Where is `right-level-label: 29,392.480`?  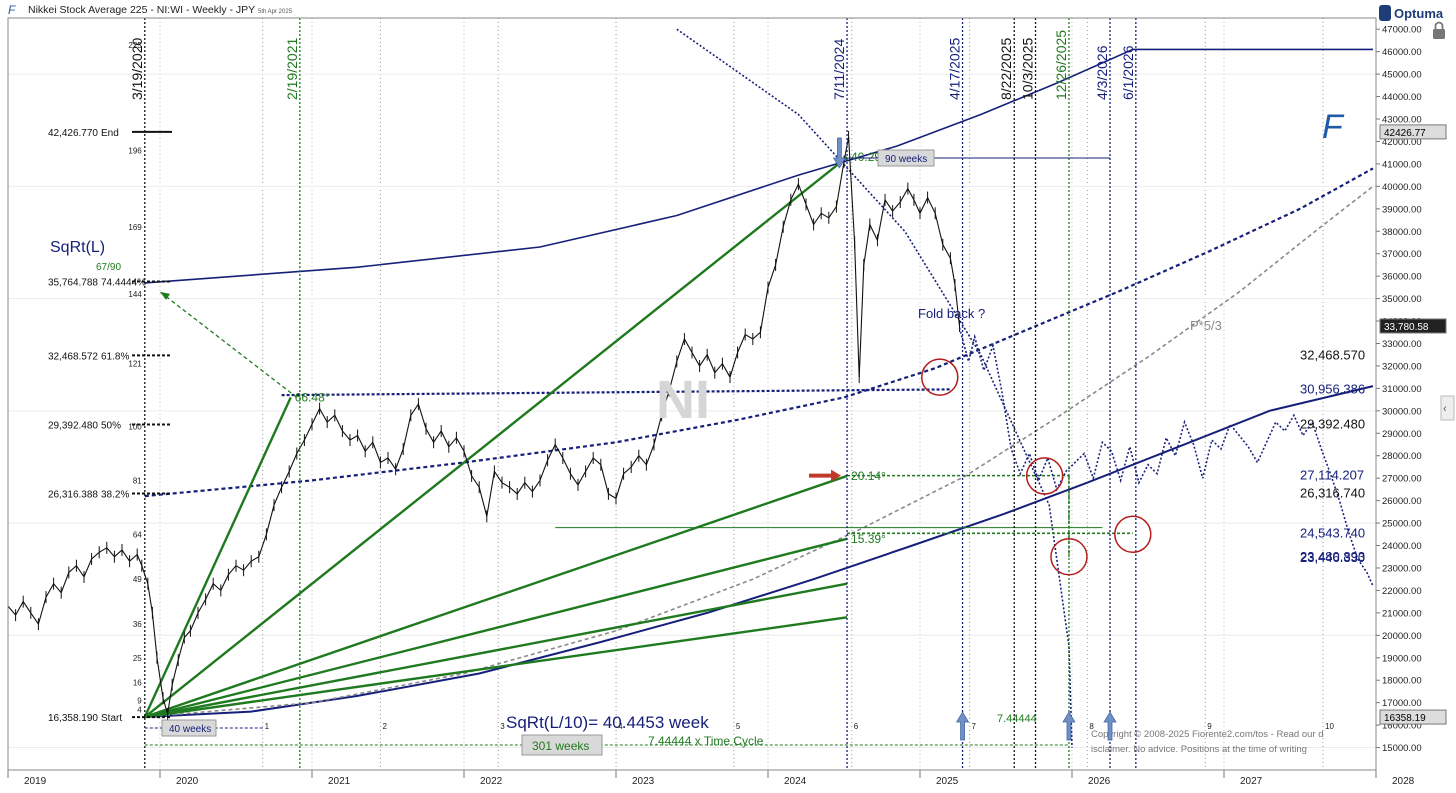
right-level-label: 29,392.480 is located at coordinates (1332, 423).